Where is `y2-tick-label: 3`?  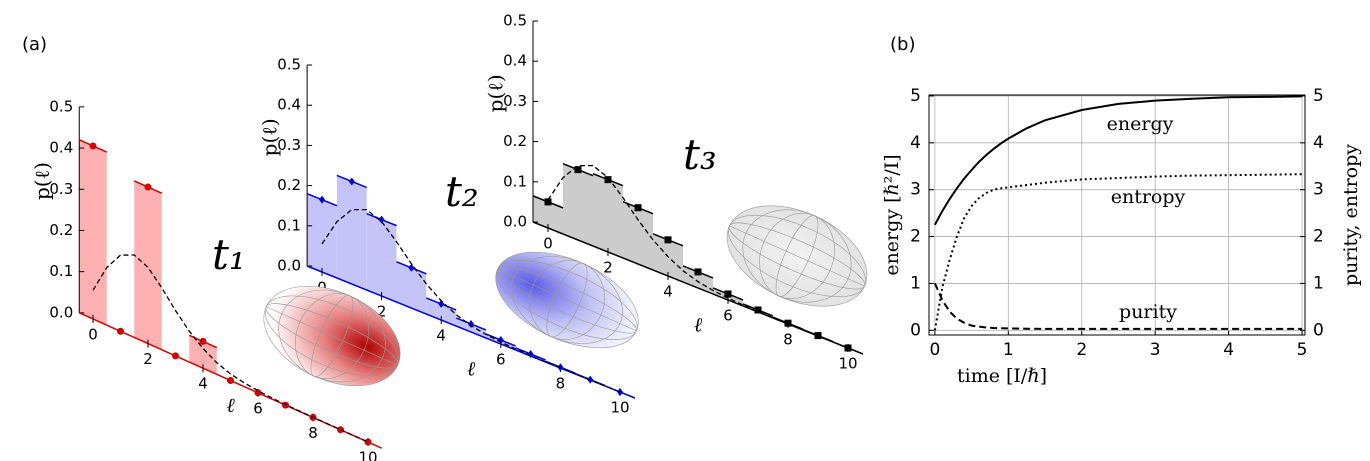 y2-tick-label: 3 is located at coordinates (1318, 190).